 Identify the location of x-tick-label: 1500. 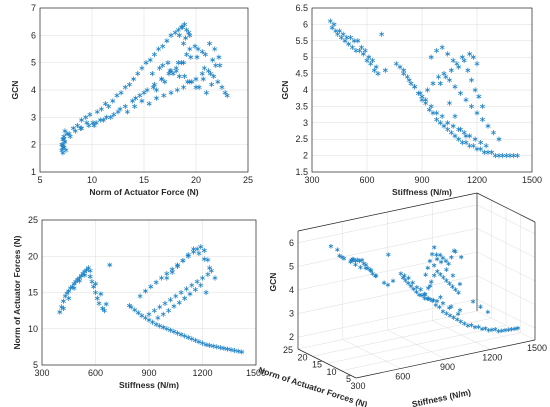
(532, 180).